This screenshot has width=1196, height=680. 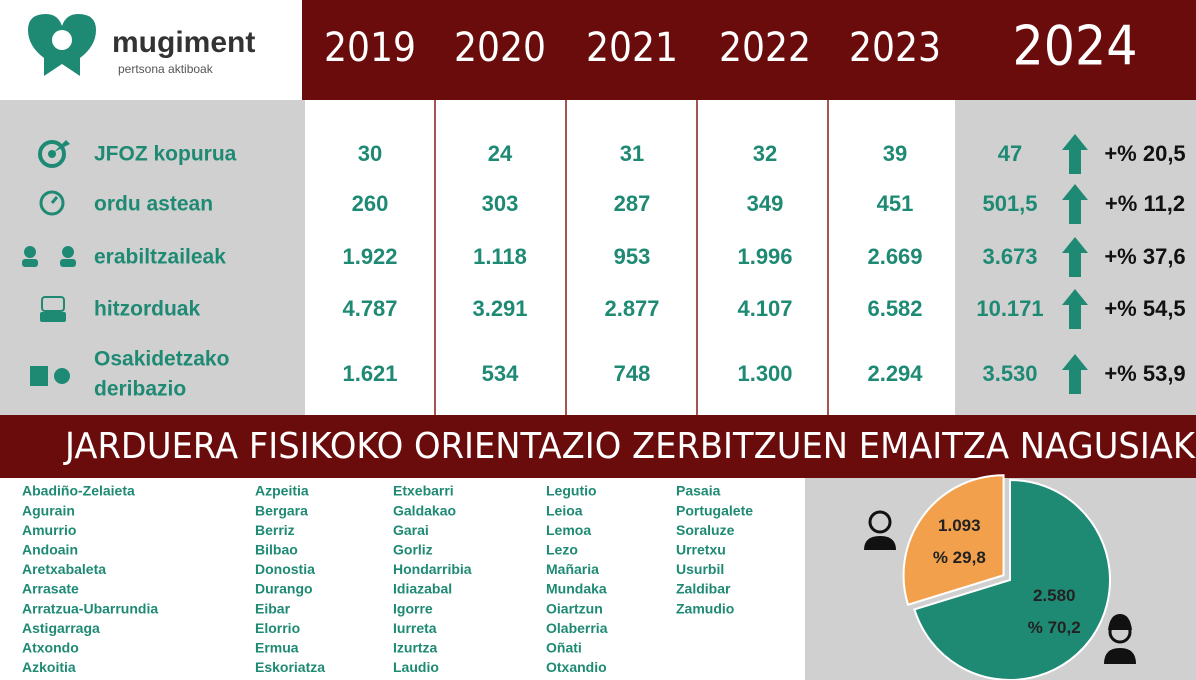 What do you see at coordinates (562, 550) in the screenshot?
I see `municipality: Lezo` at bounding box center [562, 550].